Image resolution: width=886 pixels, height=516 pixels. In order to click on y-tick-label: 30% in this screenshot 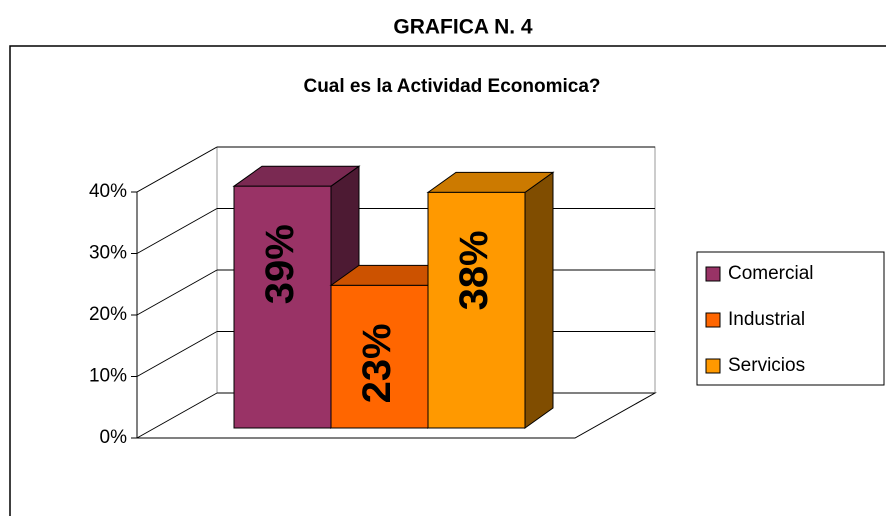, I will do `click(108, 253)`.